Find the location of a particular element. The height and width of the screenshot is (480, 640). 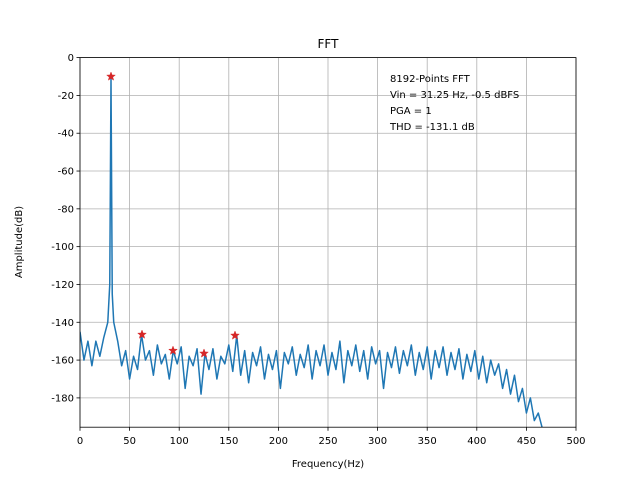

y-tick-label: -160 is located at coordinates (62, 361).